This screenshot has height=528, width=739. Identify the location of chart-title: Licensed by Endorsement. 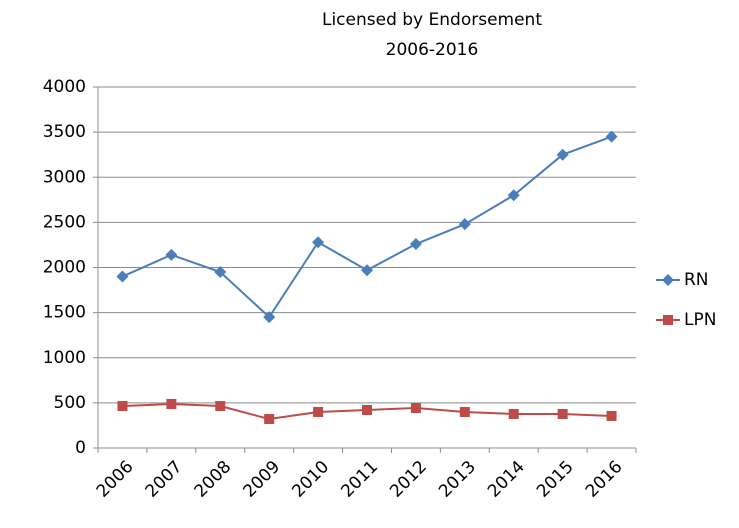
(432, 20).